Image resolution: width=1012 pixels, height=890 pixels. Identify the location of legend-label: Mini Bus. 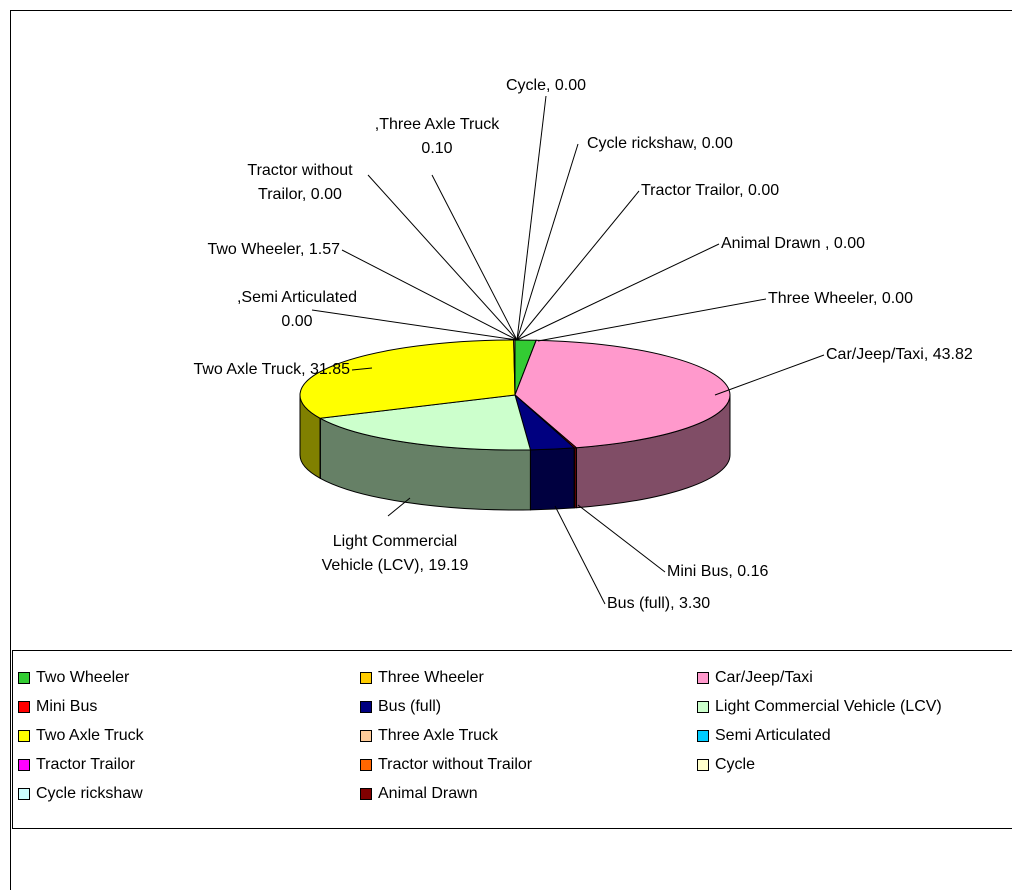
(66, 706).